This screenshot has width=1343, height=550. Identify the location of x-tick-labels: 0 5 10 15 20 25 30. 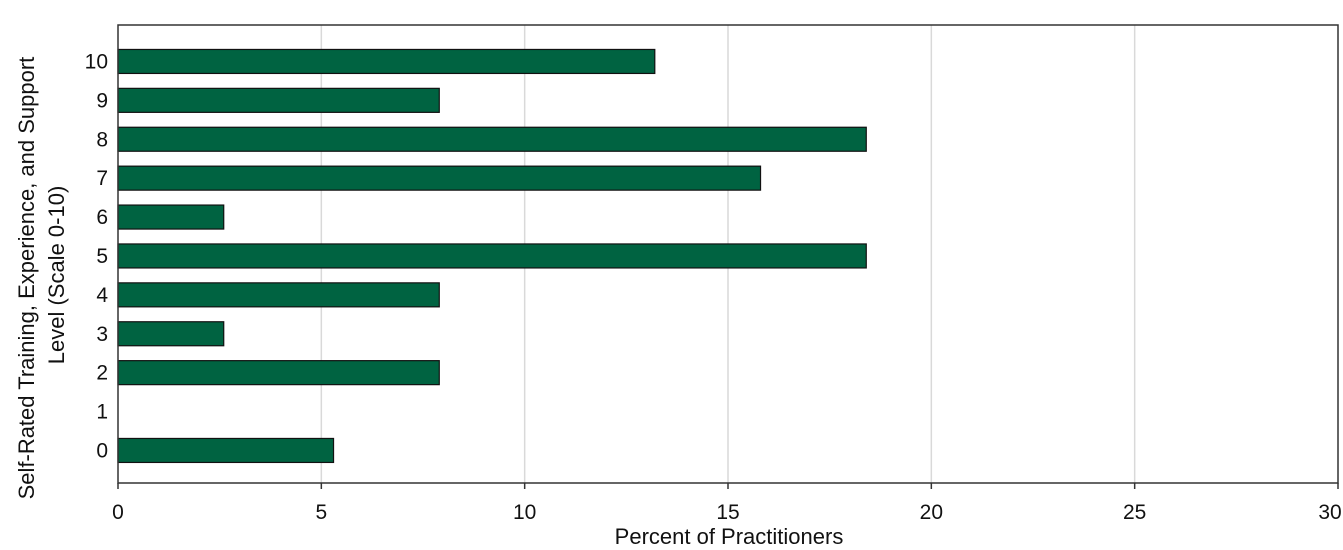
(727, 503).